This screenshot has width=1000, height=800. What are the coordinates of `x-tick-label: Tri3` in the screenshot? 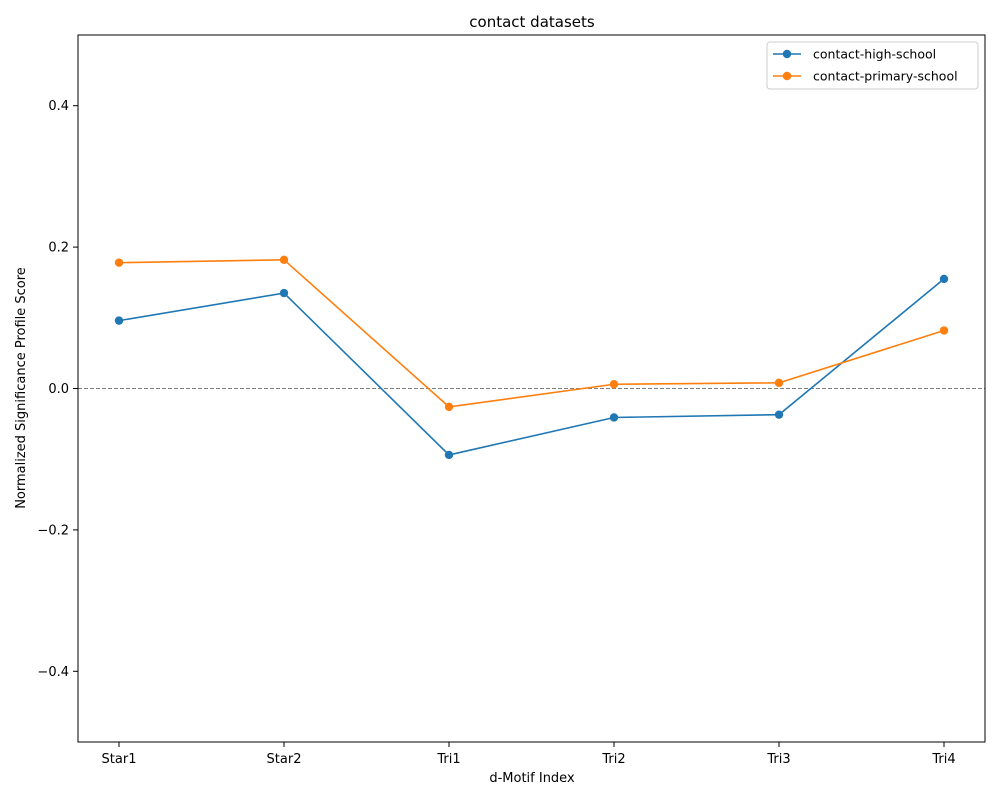 It's located at (778, 759).